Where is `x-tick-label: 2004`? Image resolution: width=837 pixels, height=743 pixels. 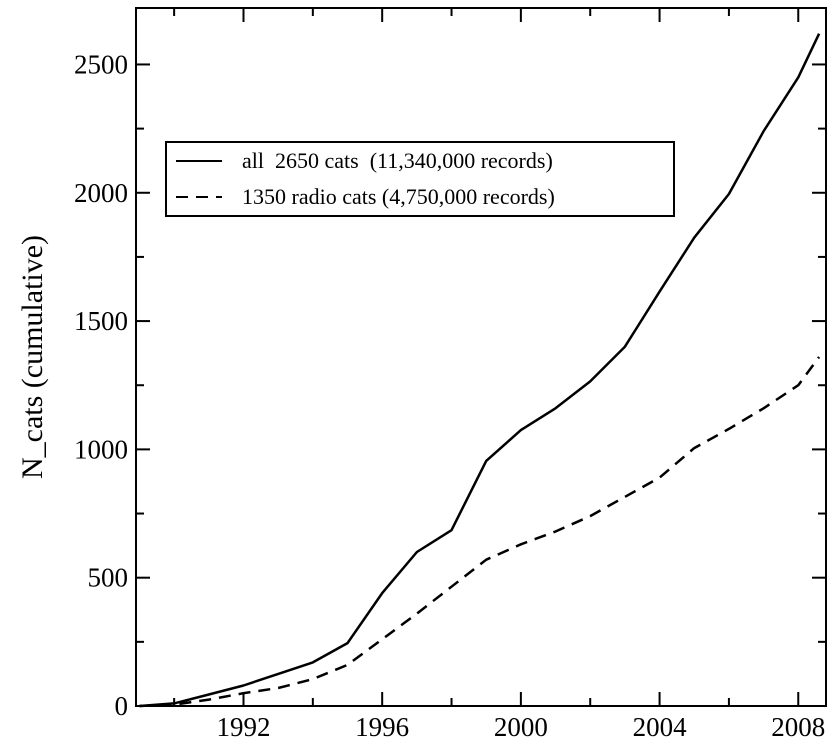
x-tick-label: 2004 is located at coordinates (660, 727).